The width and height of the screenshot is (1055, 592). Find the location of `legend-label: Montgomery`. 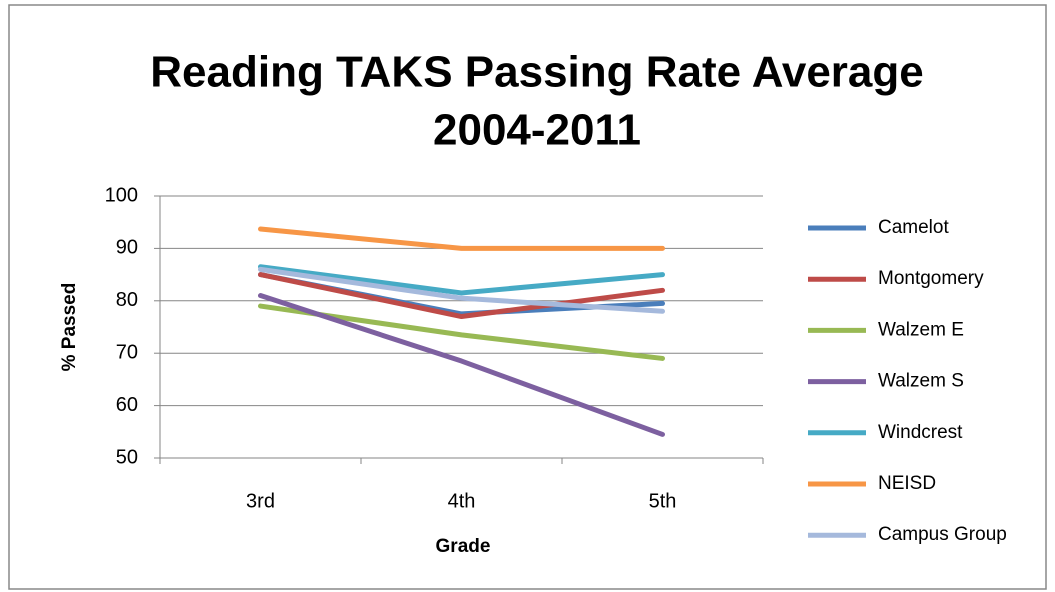

legend-label: Montgomery is located at coordinates (931, 278).